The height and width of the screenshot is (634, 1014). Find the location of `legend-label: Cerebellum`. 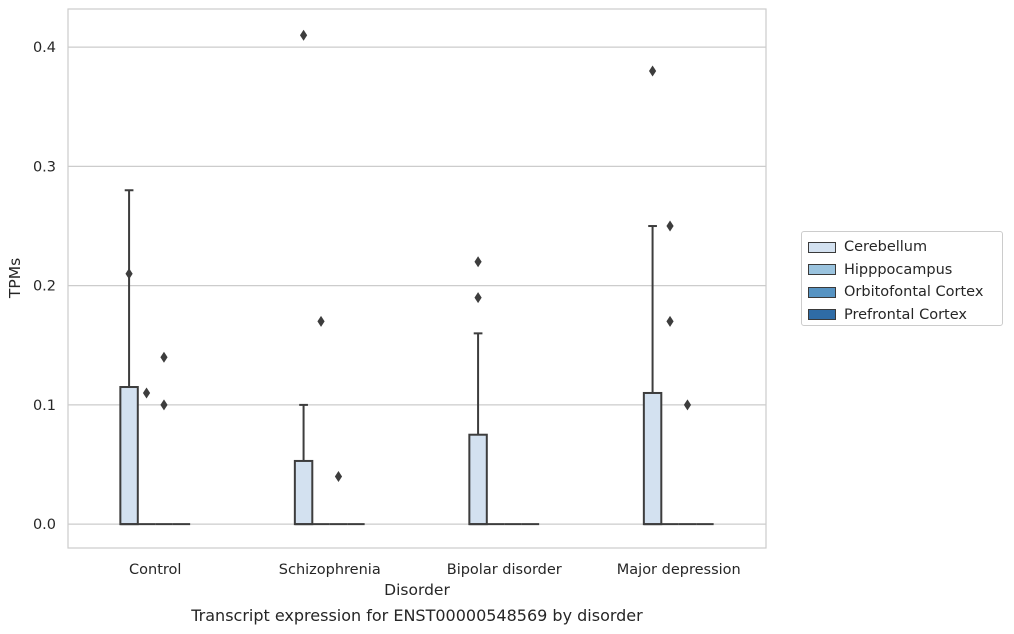

legend-label: Cerebellum is located at coordinates (886, 247).